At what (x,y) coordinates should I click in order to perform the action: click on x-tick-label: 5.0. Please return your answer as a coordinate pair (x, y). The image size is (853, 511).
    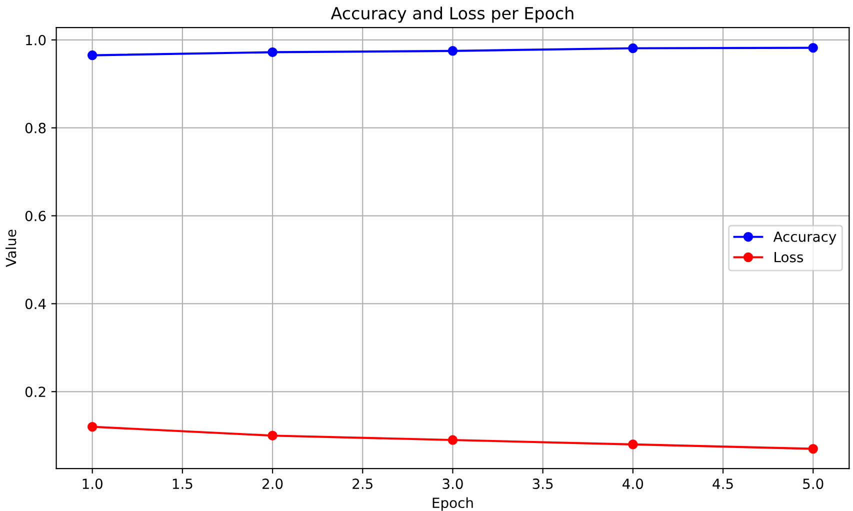
    Looking at the image, I should click on (813, 484).